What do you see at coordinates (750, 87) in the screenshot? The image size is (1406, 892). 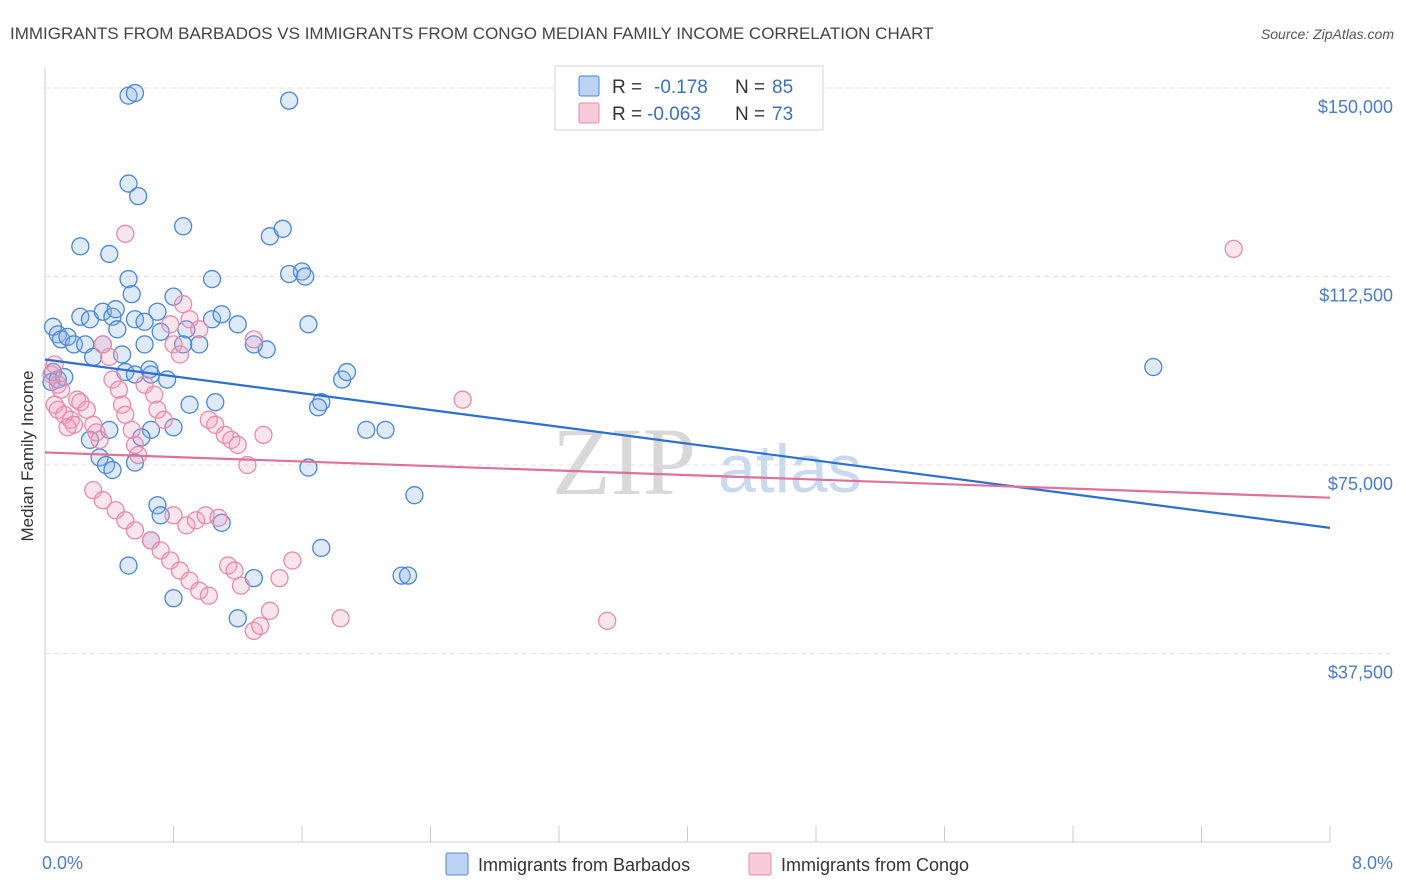 I see `stats-legend-n-label-barbados: N =` at bounding box center [750, 87].